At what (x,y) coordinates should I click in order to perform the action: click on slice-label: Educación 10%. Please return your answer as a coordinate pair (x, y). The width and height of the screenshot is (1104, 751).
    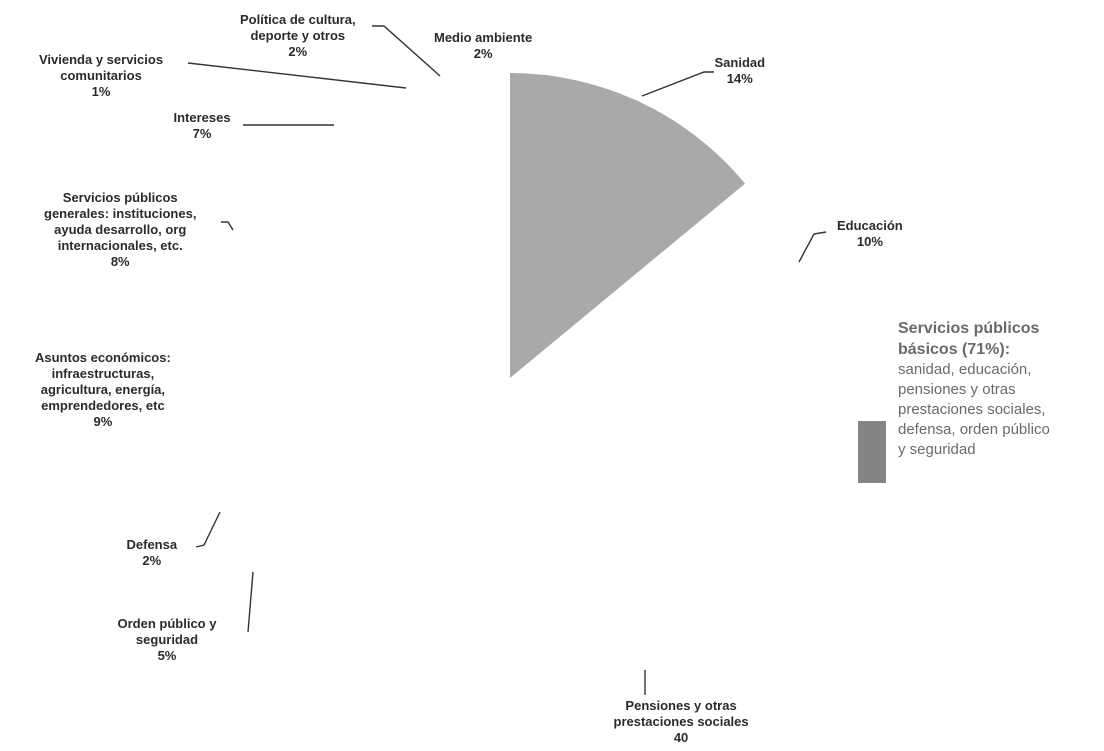
    Looking at the image, I should click on (870, 234).